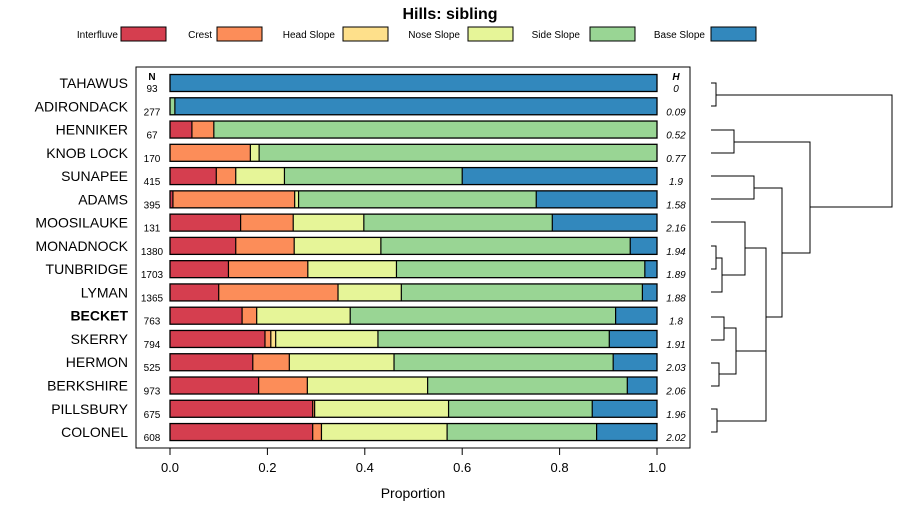  I want to click on h-column-header: H, so click(676, 77).